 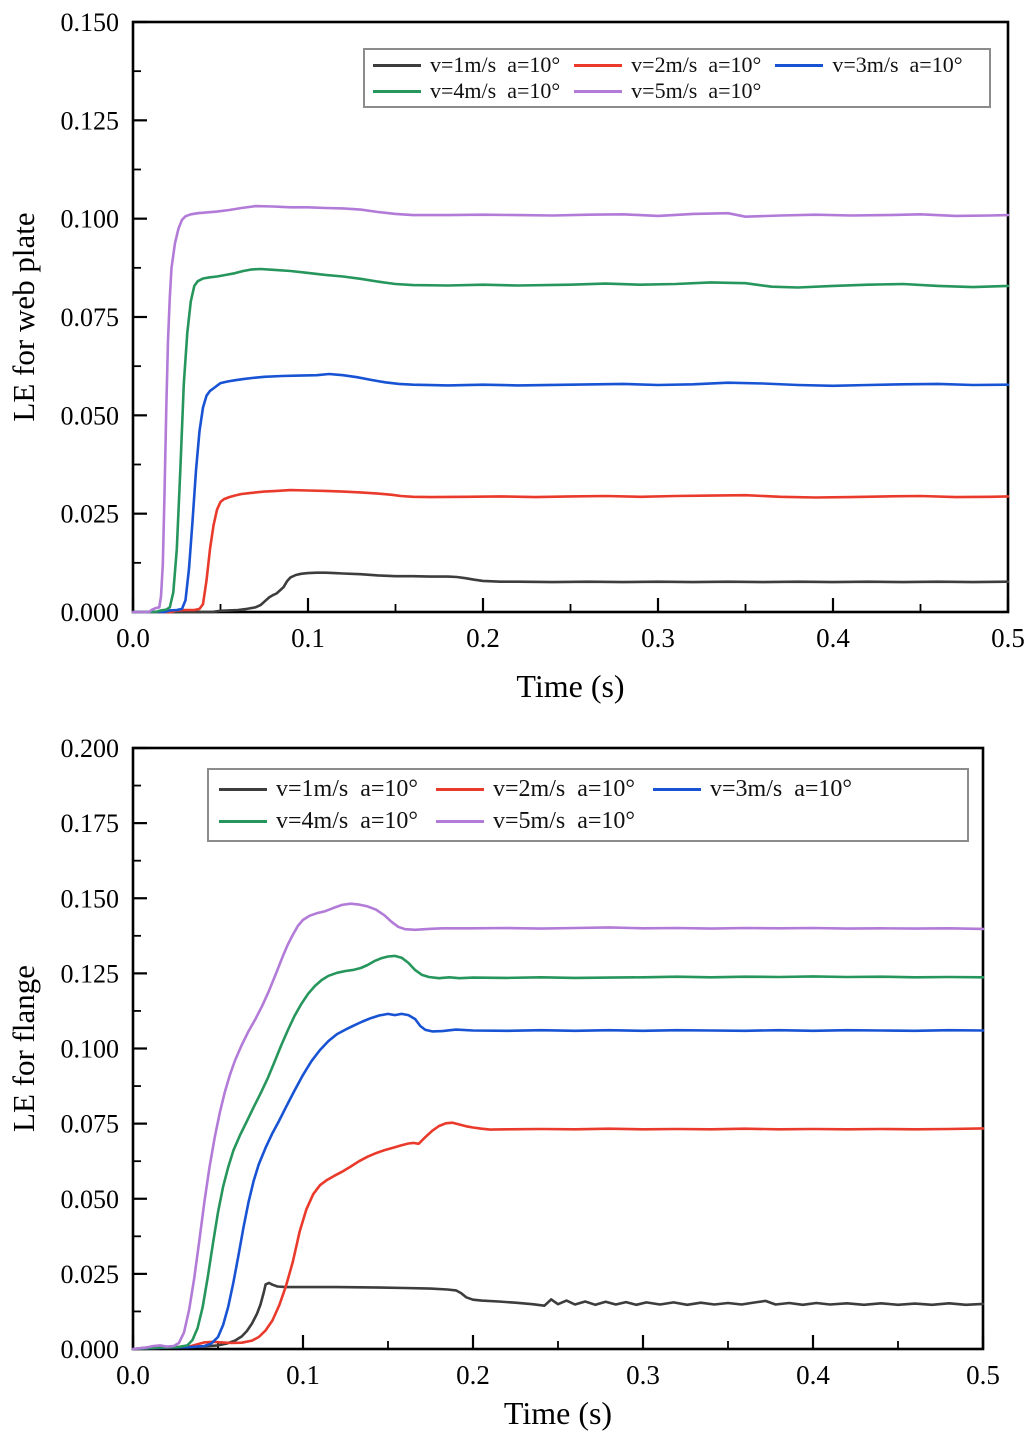 What do you see at coordinates (90, 823) in the screenshot?
I see `y-tick-label: 0.175` at bounding box center [90, 823].